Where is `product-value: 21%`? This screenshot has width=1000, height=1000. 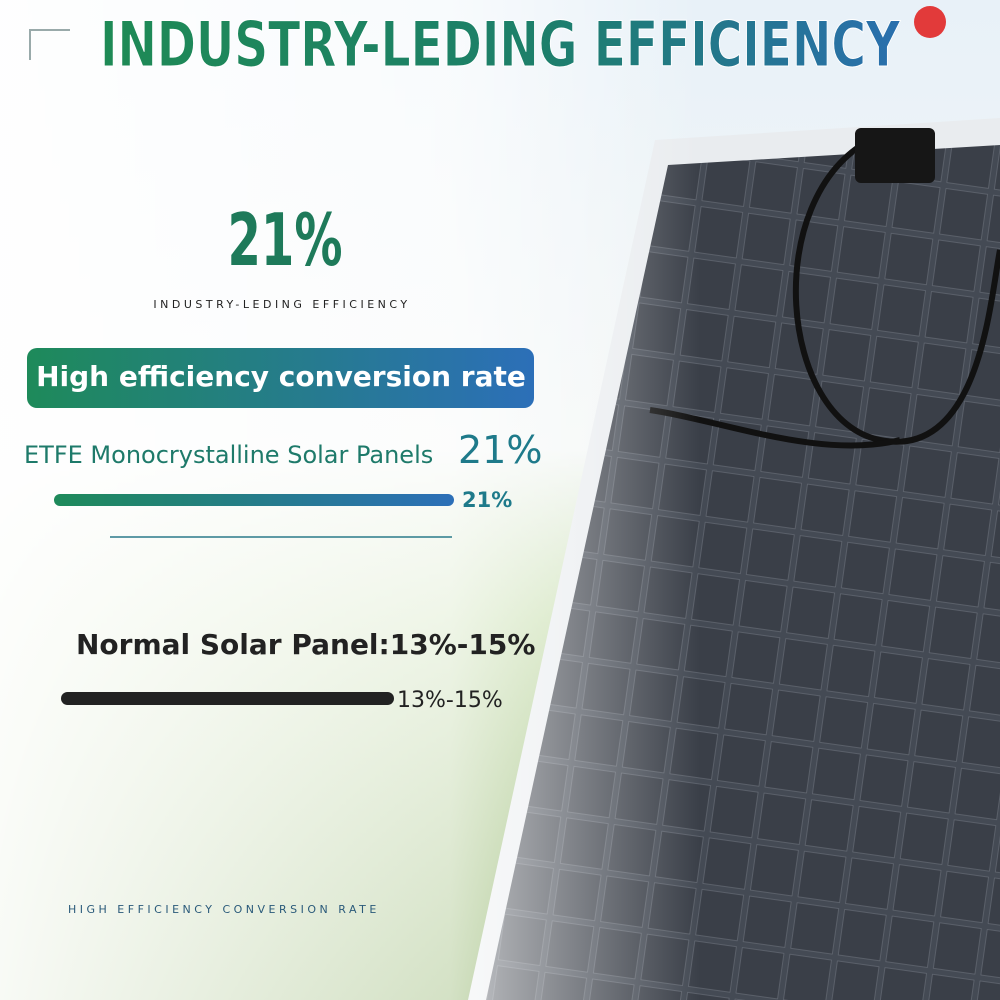 product-value: 21% is located at coordinates (500, 450).